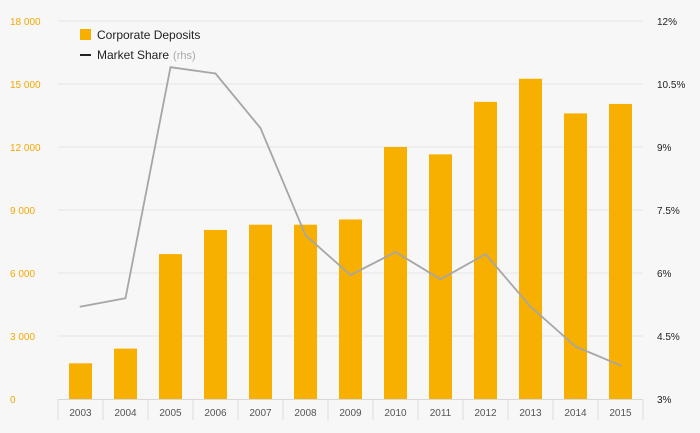 The image size is (700, 433). I want to click on y-axis-left: 0 3 000 6 000 9 000 12 000 15 000 18 000, so click(25, 211).